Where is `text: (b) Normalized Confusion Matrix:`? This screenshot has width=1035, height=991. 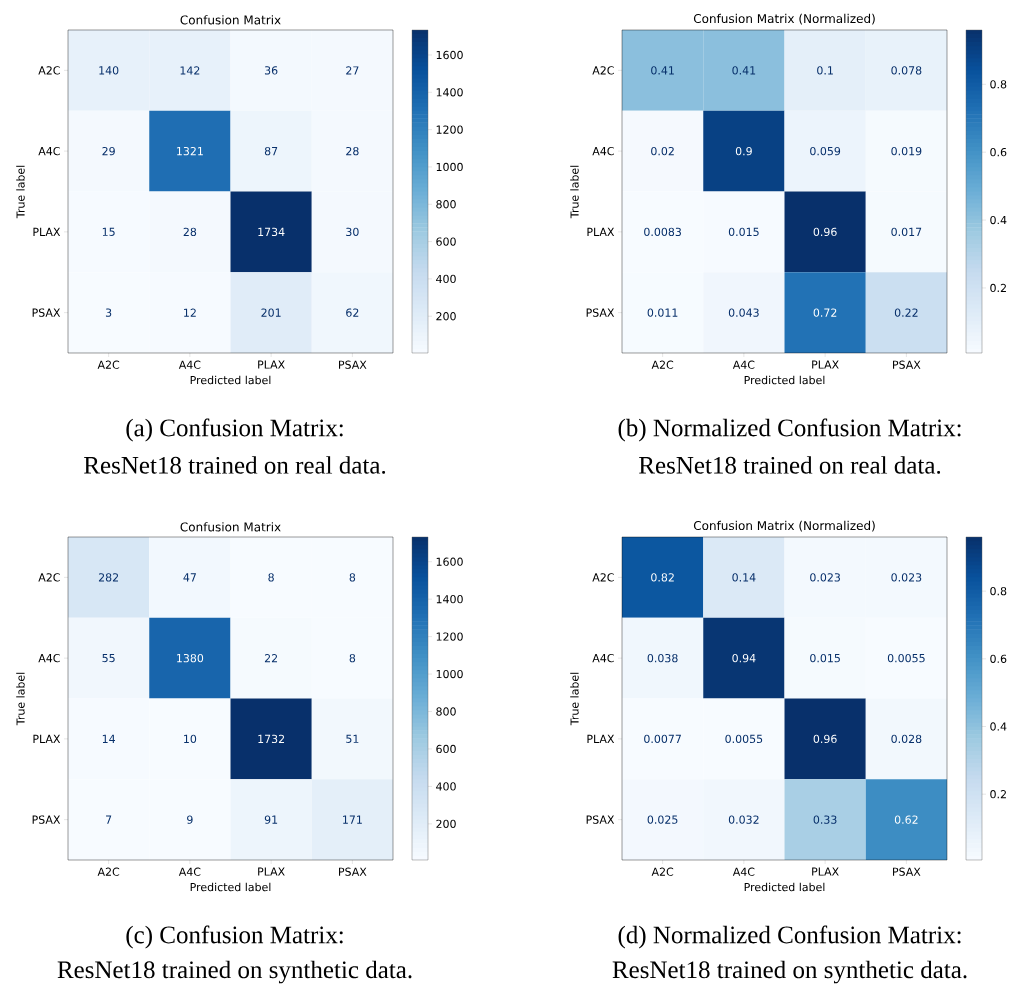 text: (b) Normalized Confusion Matrix: is located at coordinates (789, 430).